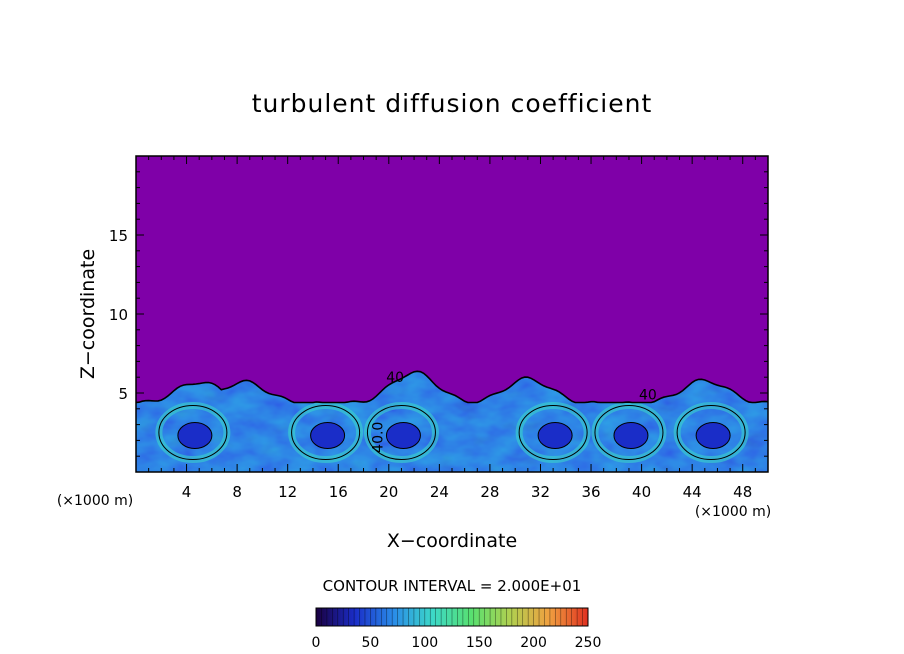 Image resolution: width=904 pixels, height=654 pixels. What do you see at coordinates (88, 314) in the screenshot?
I see `y-axis-label: Z−coordinate` at bounding box center [88, 314].